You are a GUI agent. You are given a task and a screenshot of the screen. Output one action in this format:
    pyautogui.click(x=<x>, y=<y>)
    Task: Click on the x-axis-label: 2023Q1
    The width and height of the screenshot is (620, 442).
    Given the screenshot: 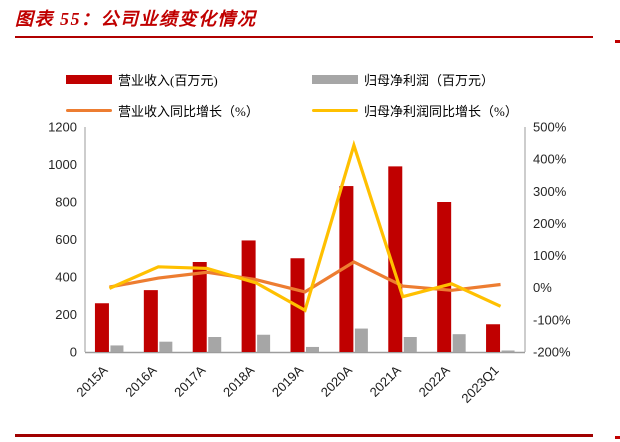 What is the action you would take?
    pyautogui.click(x=479, y=384)
    